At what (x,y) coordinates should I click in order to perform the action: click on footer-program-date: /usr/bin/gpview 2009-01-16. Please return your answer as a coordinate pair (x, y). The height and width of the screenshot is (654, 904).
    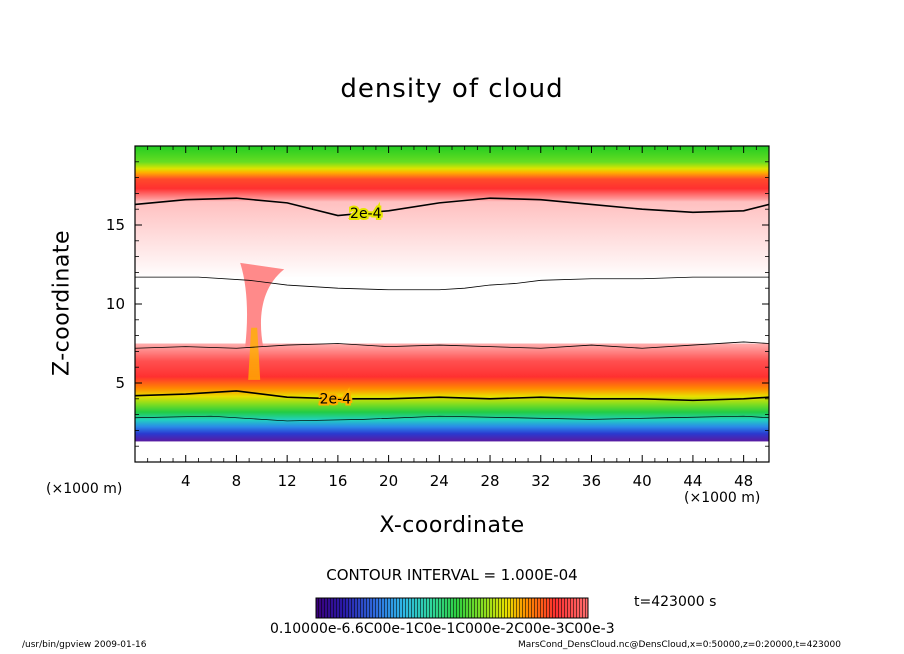
    Looking at the image, I should click on (84, 645).